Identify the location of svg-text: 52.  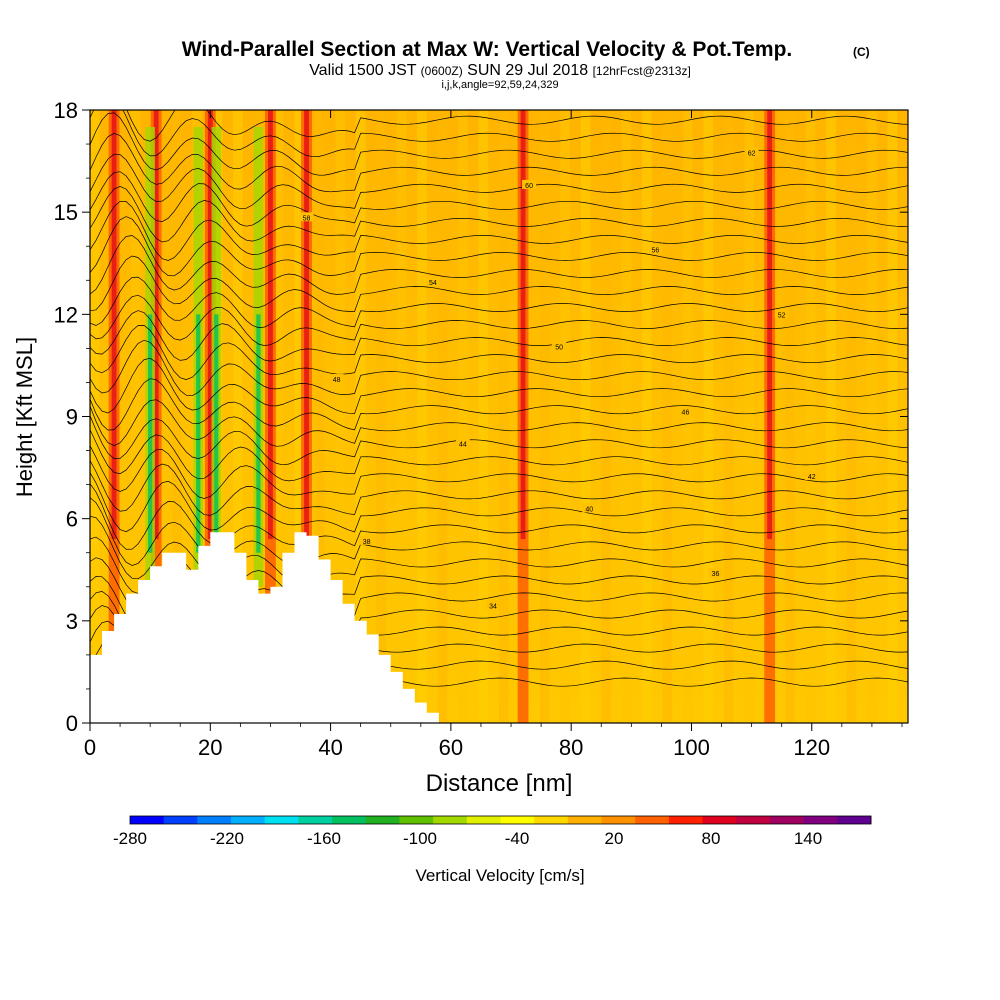
(782, 315).